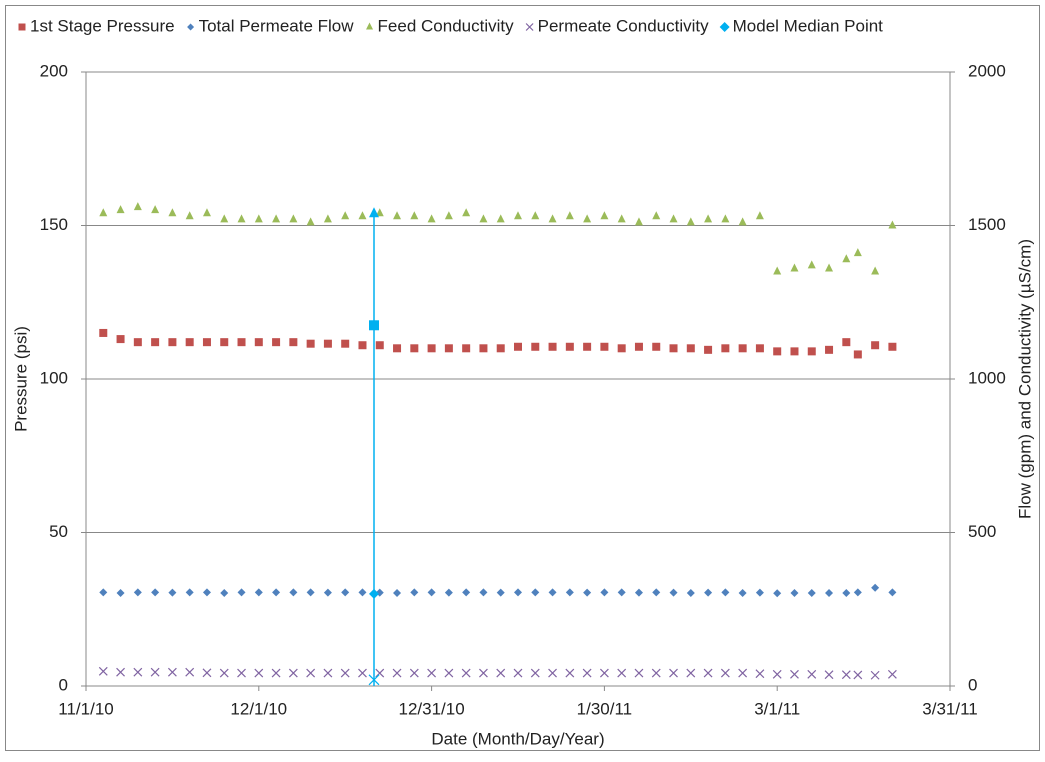 The width and height of the screenshot is (1045, 762). I want to click on x-tick-label: 3/1/11, so click(777, 708).